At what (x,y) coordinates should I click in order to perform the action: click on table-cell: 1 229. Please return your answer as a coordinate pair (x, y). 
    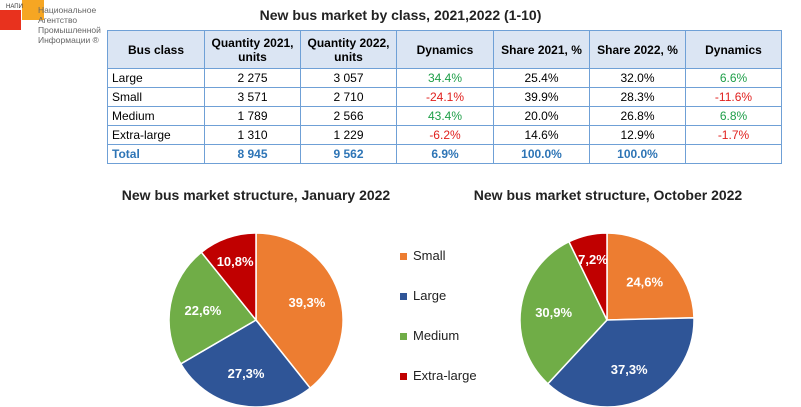
    Looking at the image, I should click on (348, 135).